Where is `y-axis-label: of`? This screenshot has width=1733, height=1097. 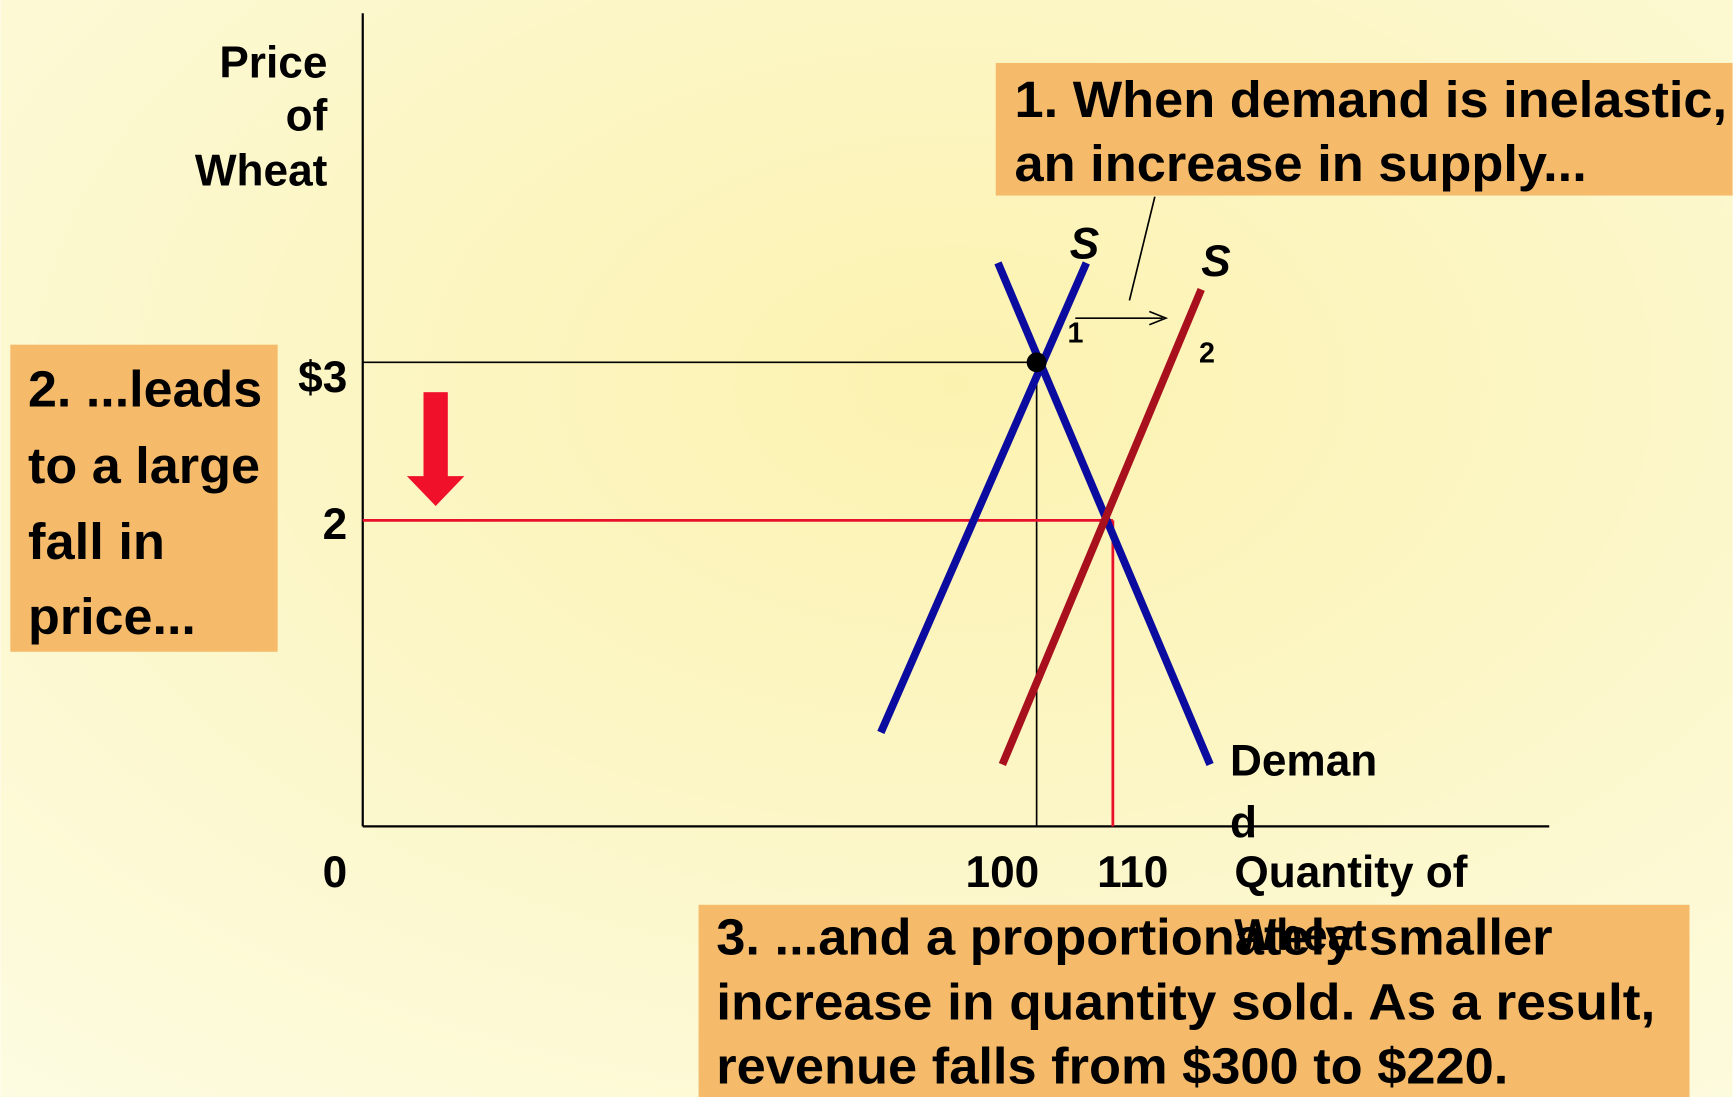 y-axis-label: of is located at coordinates (307, 115).